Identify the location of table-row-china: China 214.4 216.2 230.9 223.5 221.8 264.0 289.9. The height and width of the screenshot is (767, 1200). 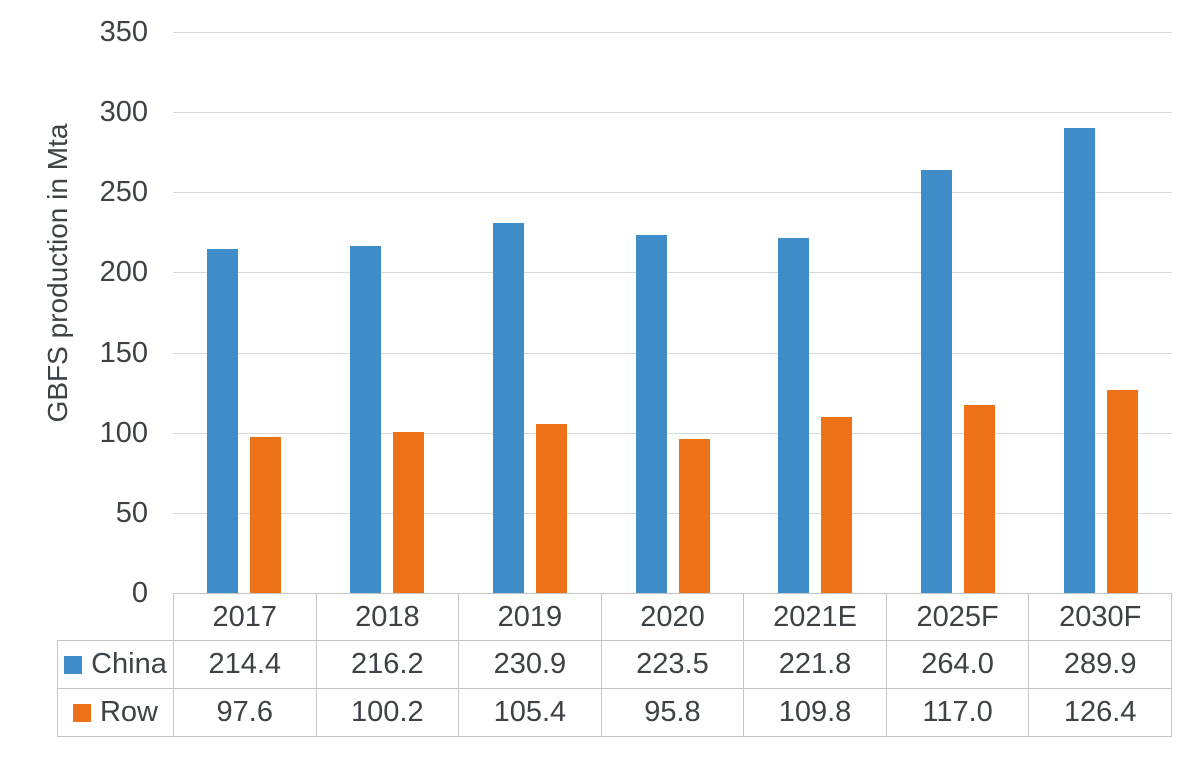
(614, 664).